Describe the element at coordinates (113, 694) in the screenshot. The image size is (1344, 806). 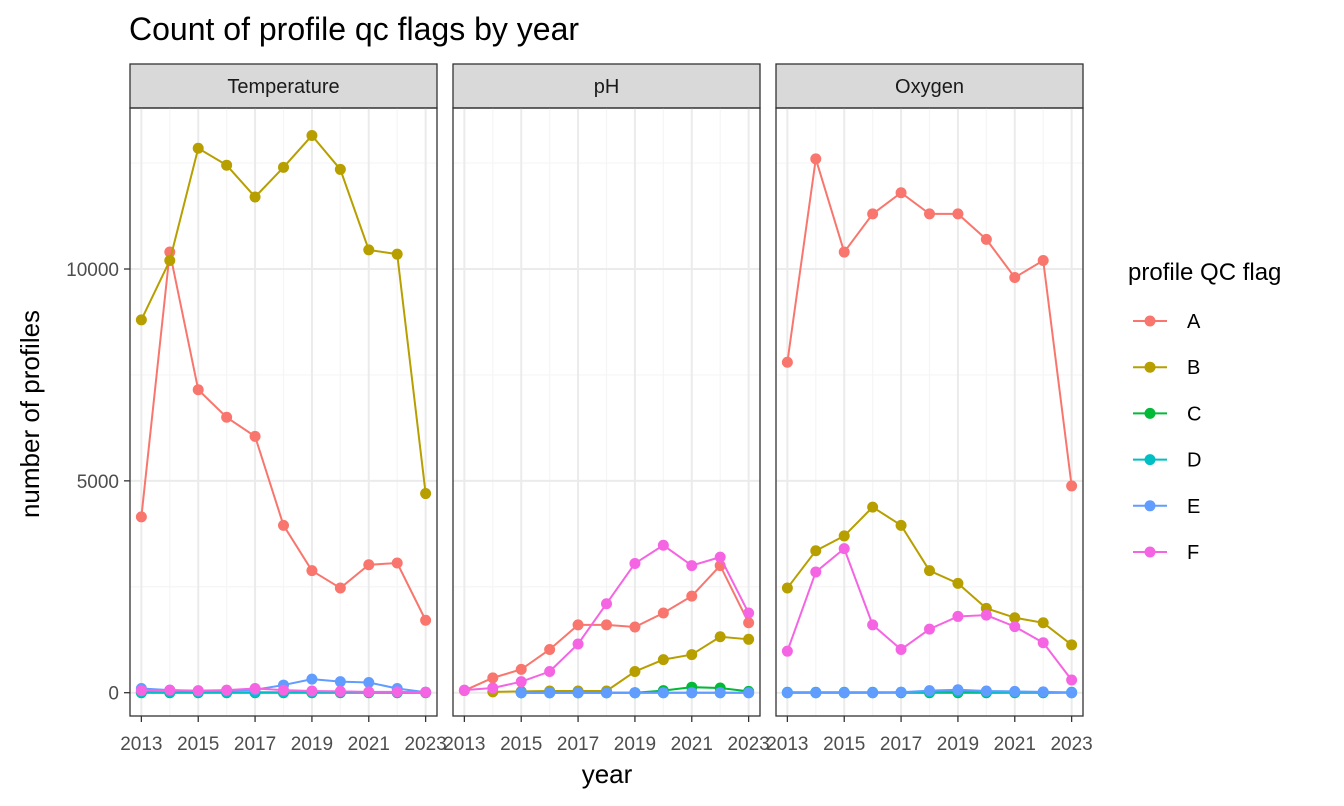
I see `y-tick-label: 0` at that location.